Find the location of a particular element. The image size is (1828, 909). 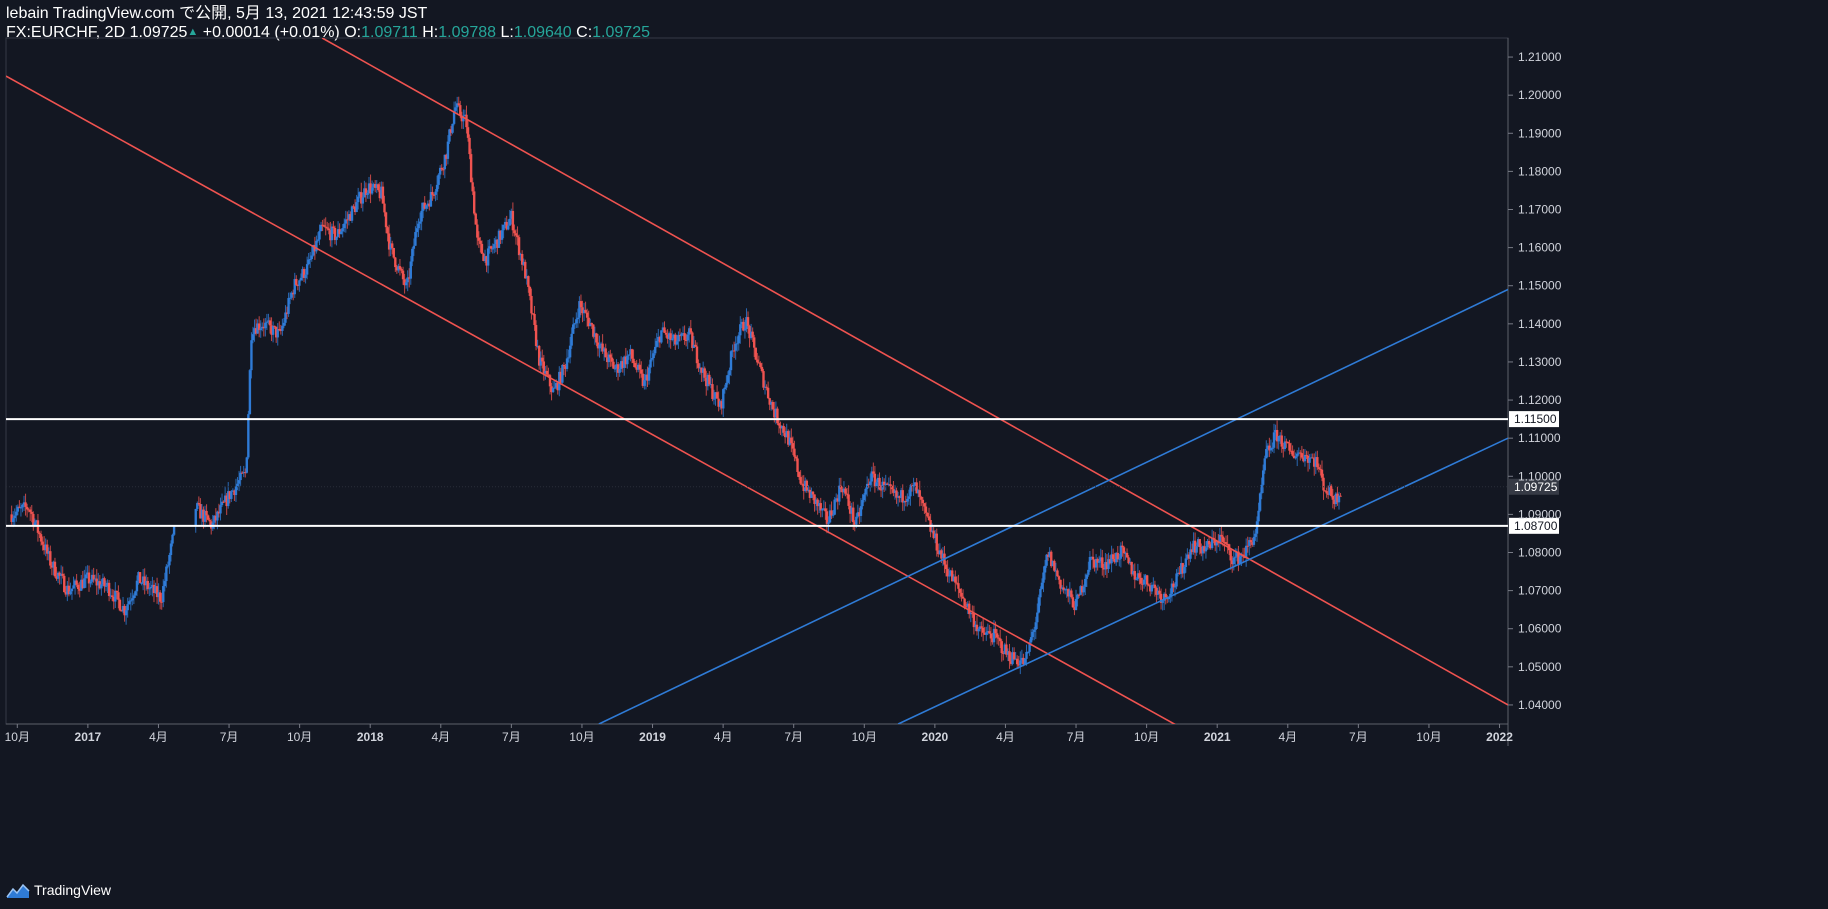

last-price-box is located at coordinates (1534, 486).